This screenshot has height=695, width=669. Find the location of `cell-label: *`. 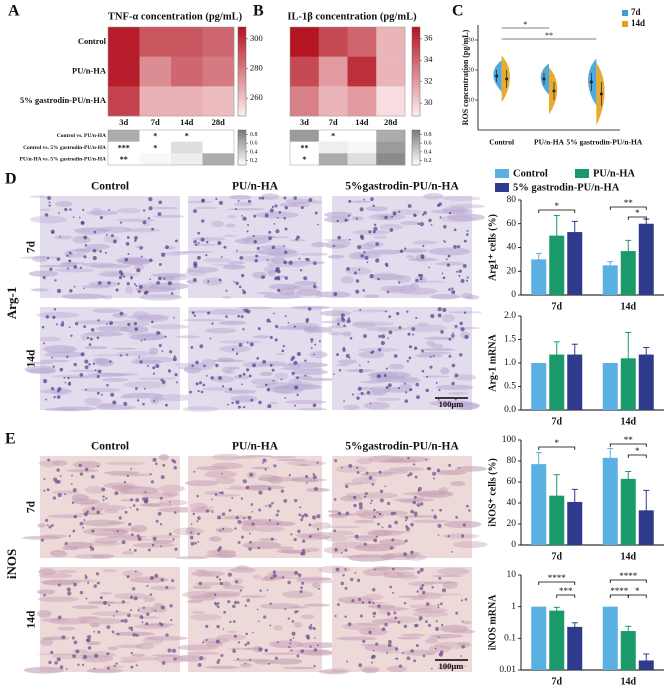

cell-label: * is located at coordinates (155, 147).